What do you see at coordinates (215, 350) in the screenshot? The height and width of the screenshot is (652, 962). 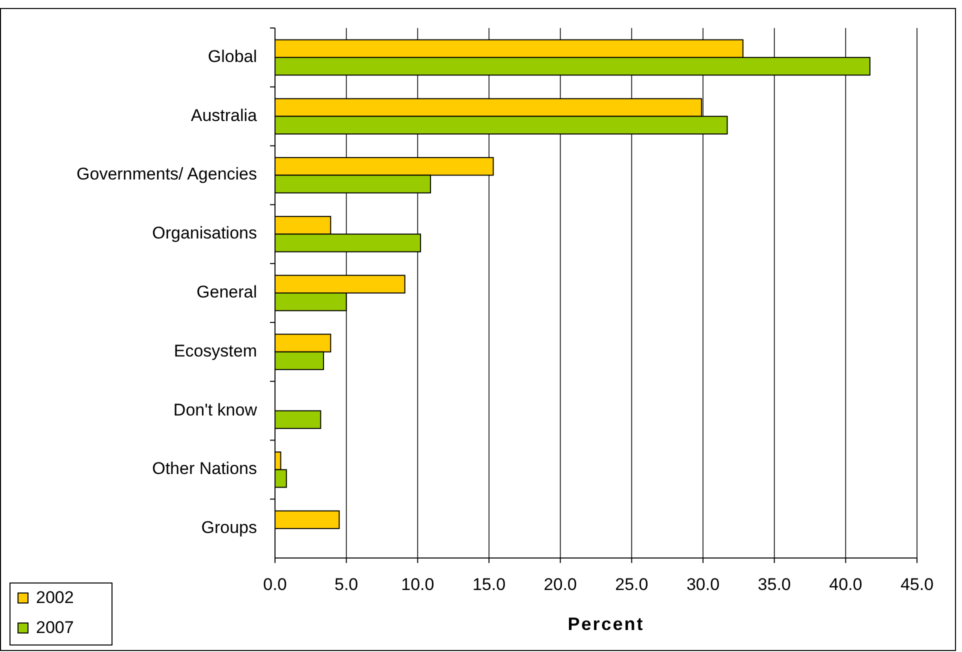 I see `y-tick-label: Ecosystem` at bounding box center [215, 350].